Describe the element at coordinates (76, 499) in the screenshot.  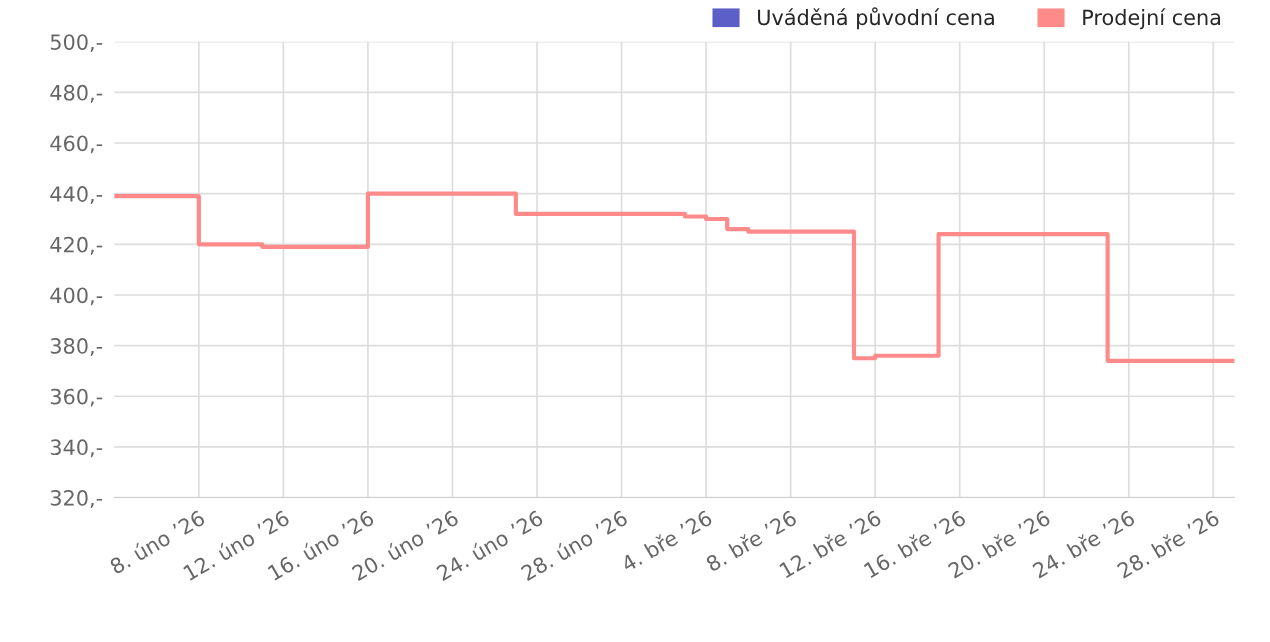
I see `y-tick-label: 320,-` at that location.